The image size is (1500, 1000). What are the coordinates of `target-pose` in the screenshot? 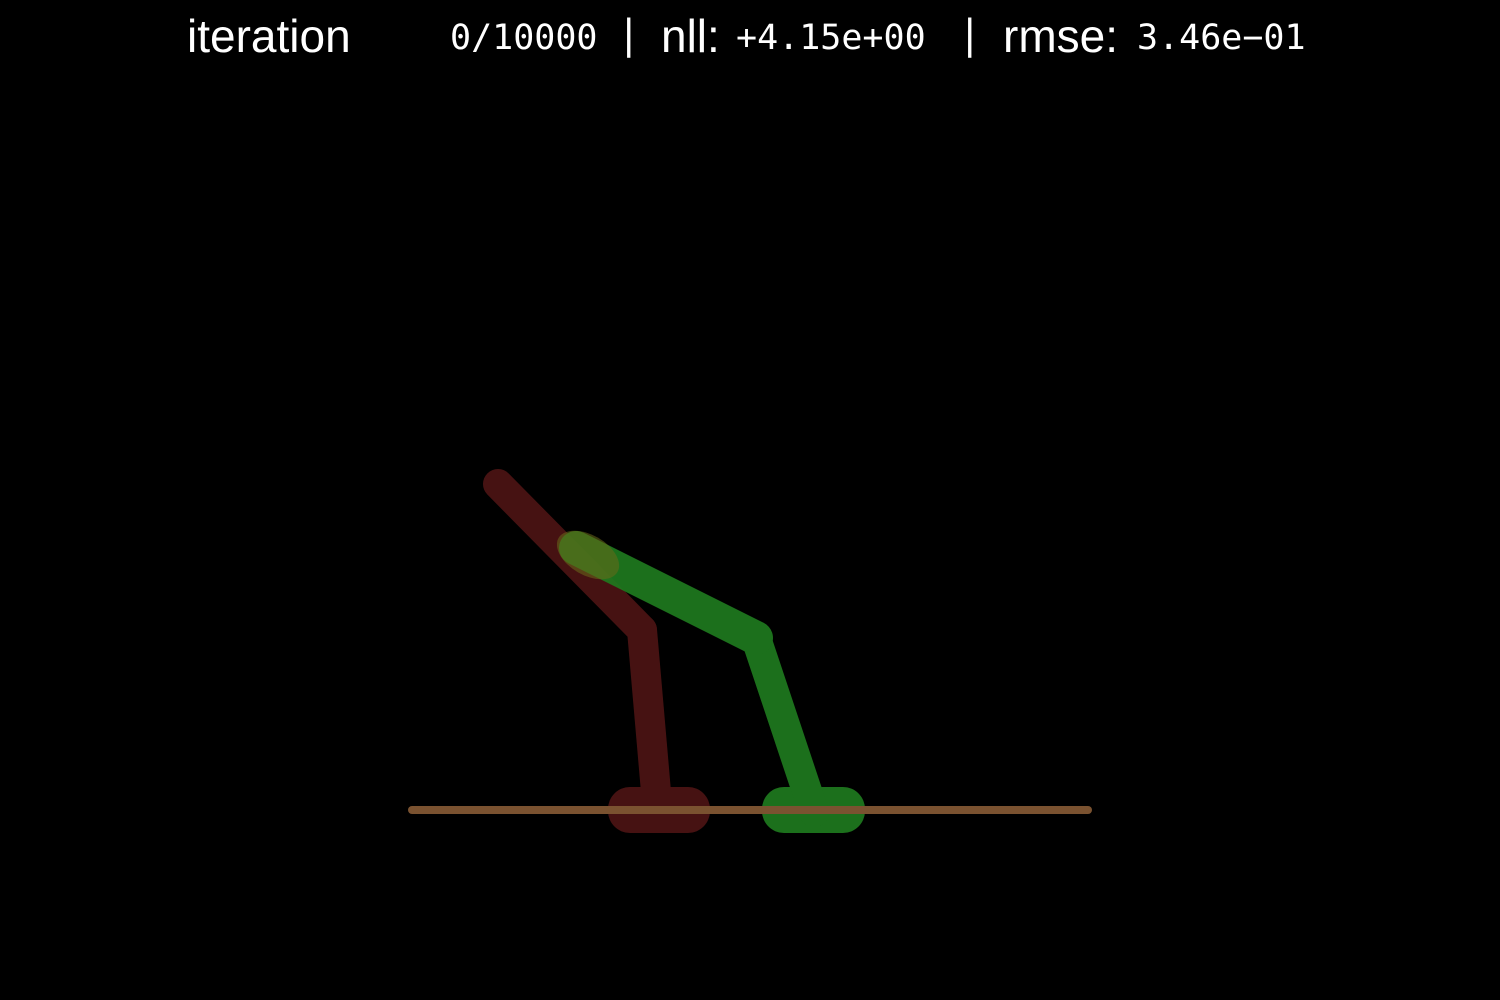 It's located at (596, 651).